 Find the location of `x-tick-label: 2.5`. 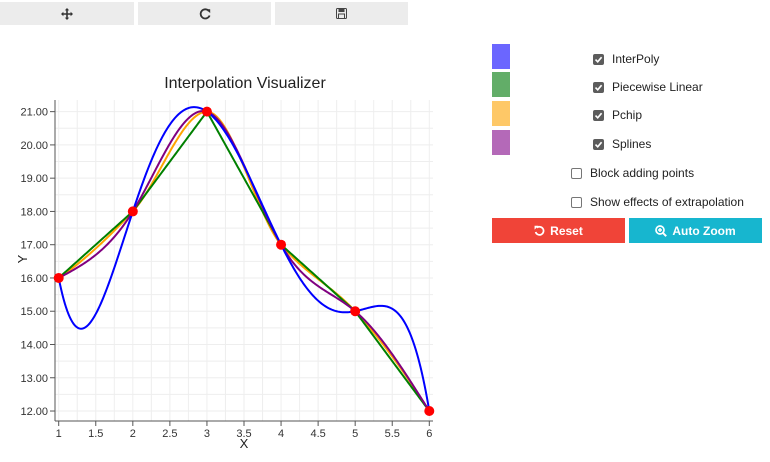

x-tick-label: 2.5 is located at coordinates (169, 434).